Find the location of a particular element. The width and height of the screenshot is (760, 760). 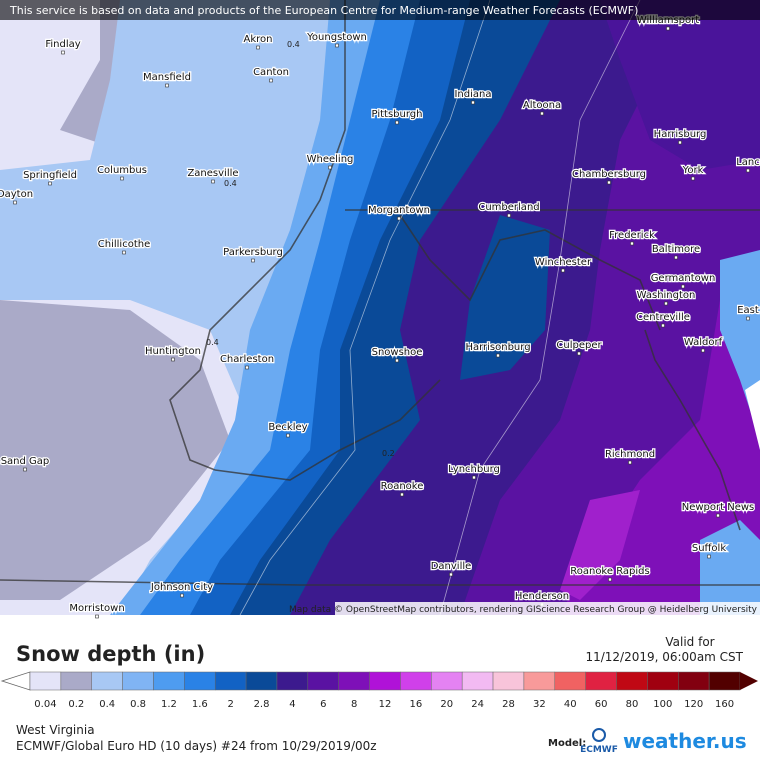

city-label: York is located at coordinates (693, 170).